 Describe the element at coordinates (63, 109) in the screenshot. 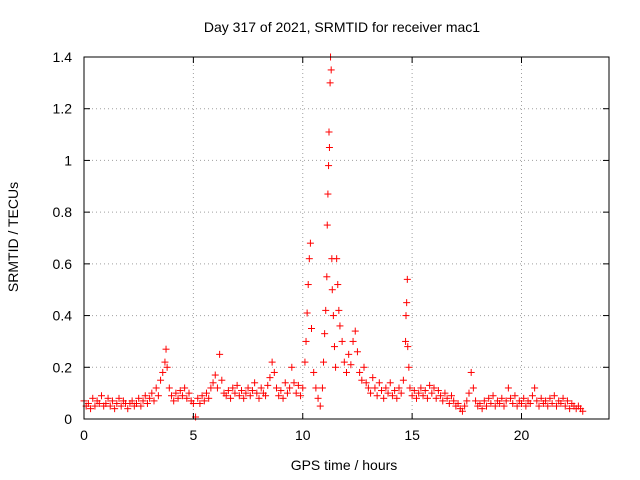

I see `y-tick-label: 1.2` at that location.